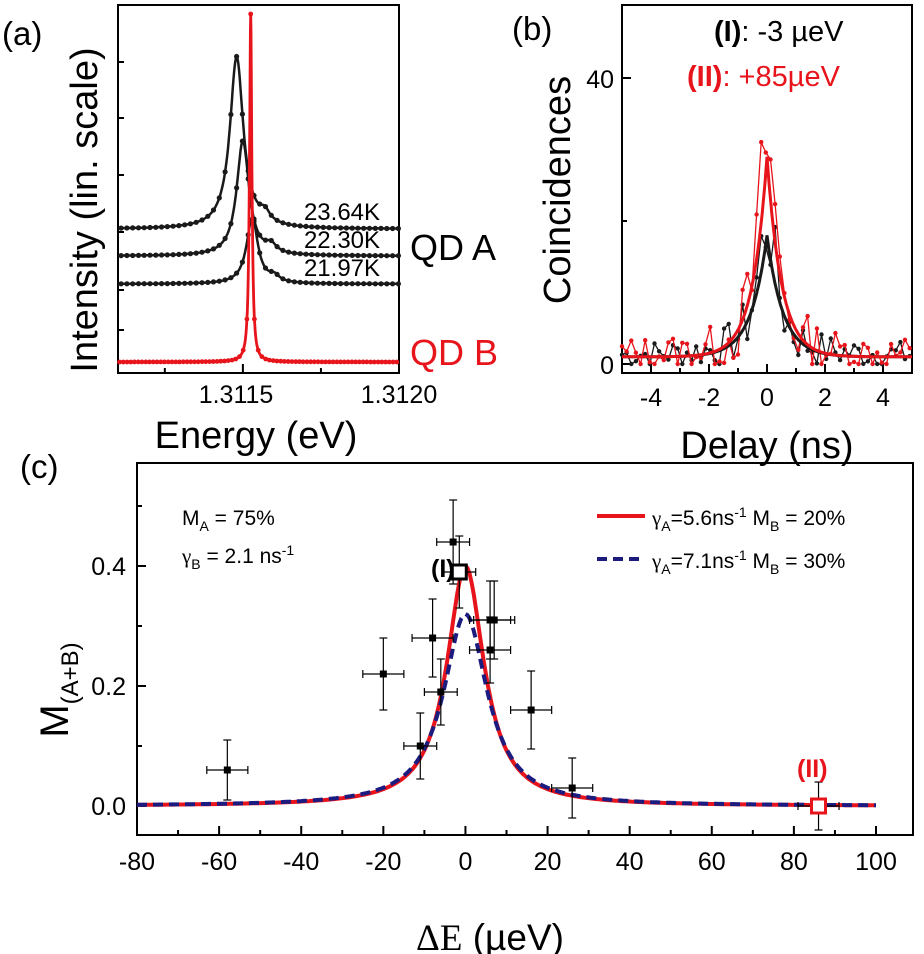 This screenshot has height=954, width=924. What do you see at coordinates (765, 253) in the screenshot?
I see `panel-b-curves` at bounding box center [765, 253].